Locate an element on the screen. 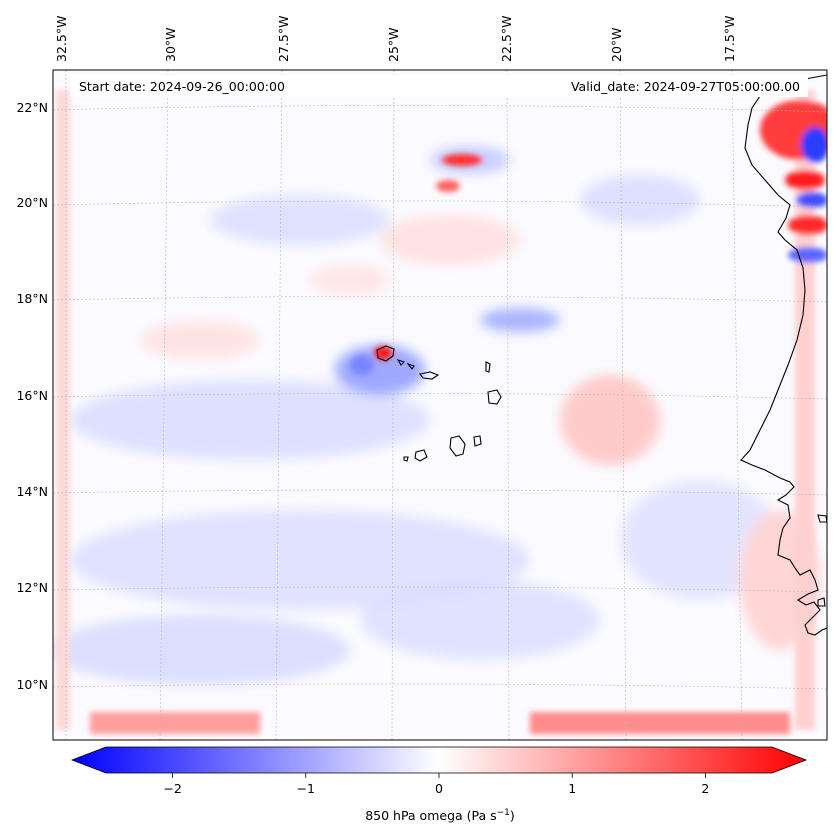 This screenshot has width=837, height=839. colorbar-tick-label: 0 is located at coordinates (439, 788).